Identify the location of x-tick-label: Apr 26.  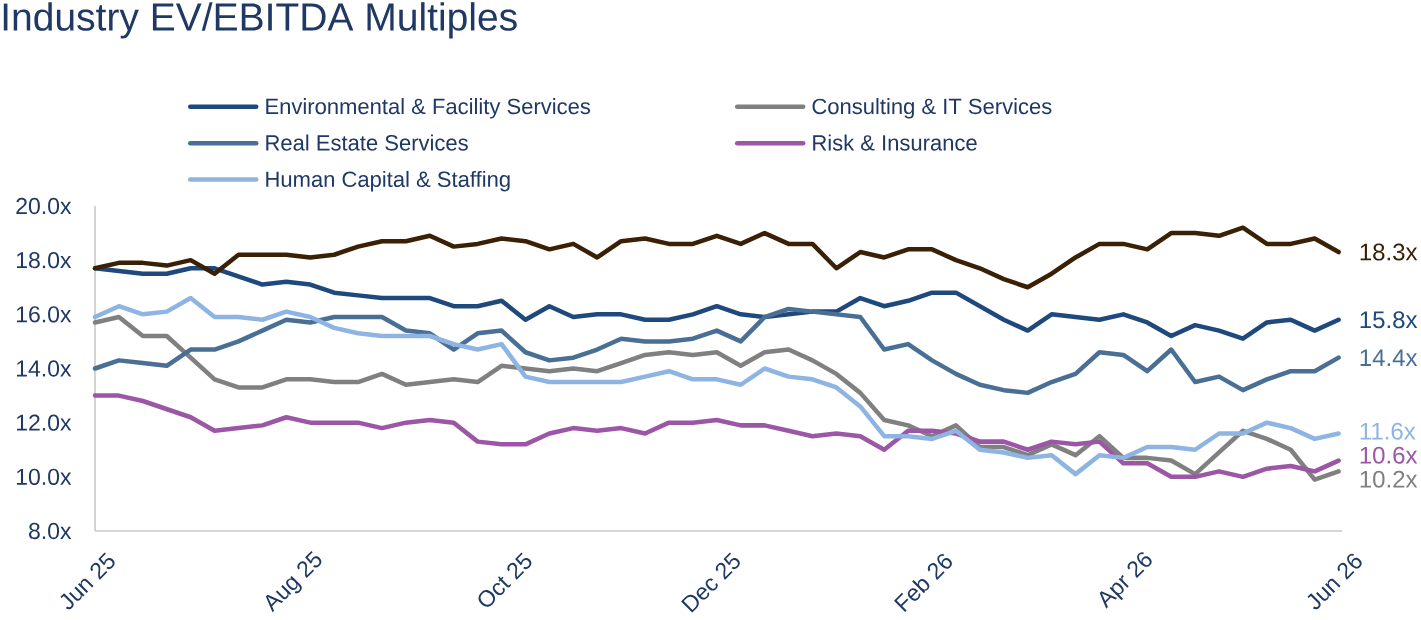
(1125, 580).